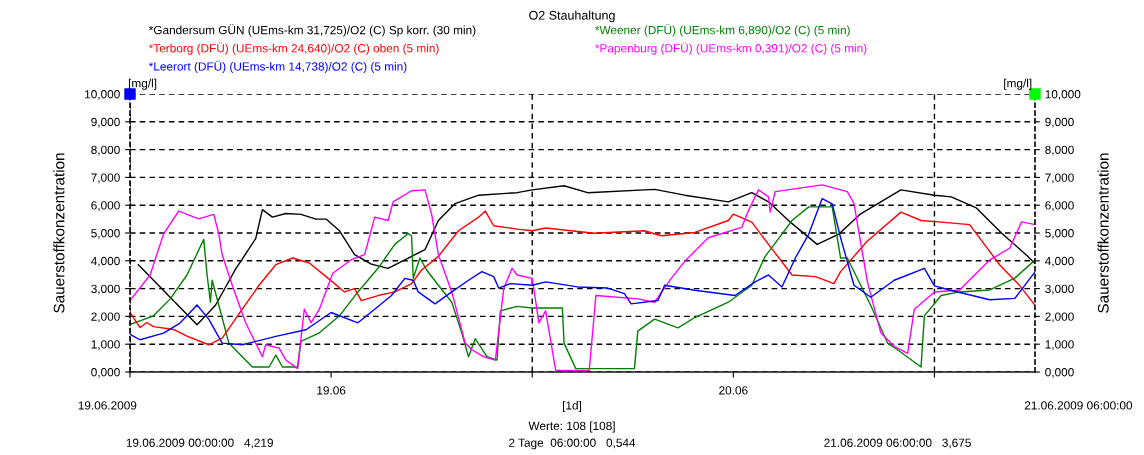 Image resolution: width=1144 pixels, height=455 pixels. Describe the element at coordinates (1059, 317) in the screenshot. I see `y2-tick-label: 2,000` at that location.